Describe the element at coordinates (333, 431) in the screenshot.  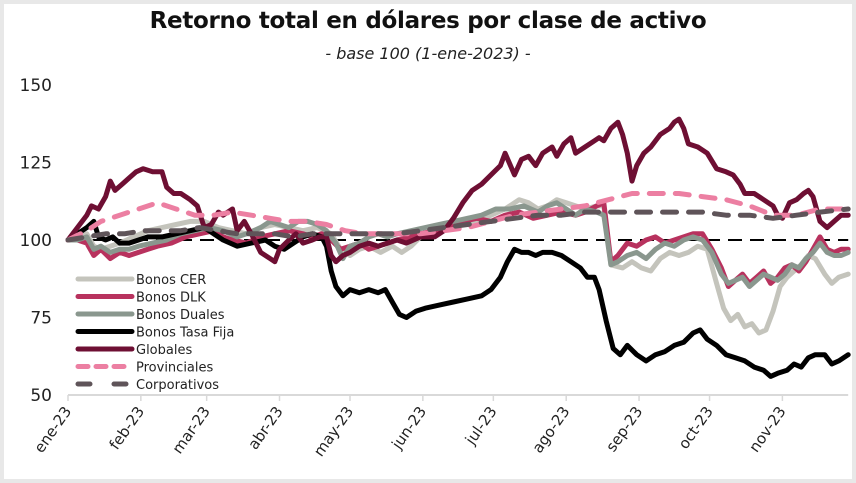
I see `x-tick-label: may-23` at that location.